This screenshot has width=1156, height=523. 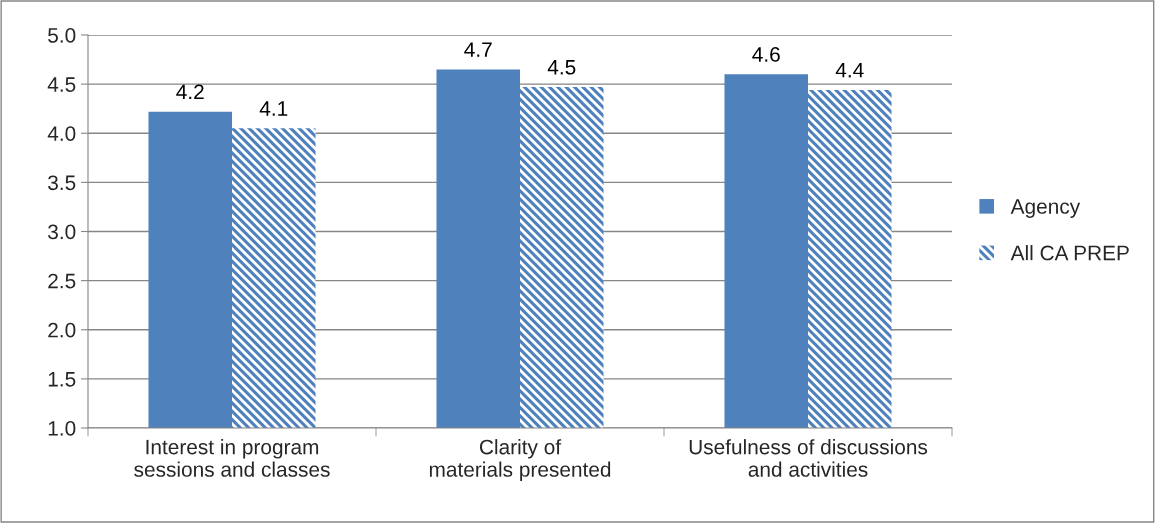 I want to click on y-tick-label: 3.0, so click(x=62, y=232).